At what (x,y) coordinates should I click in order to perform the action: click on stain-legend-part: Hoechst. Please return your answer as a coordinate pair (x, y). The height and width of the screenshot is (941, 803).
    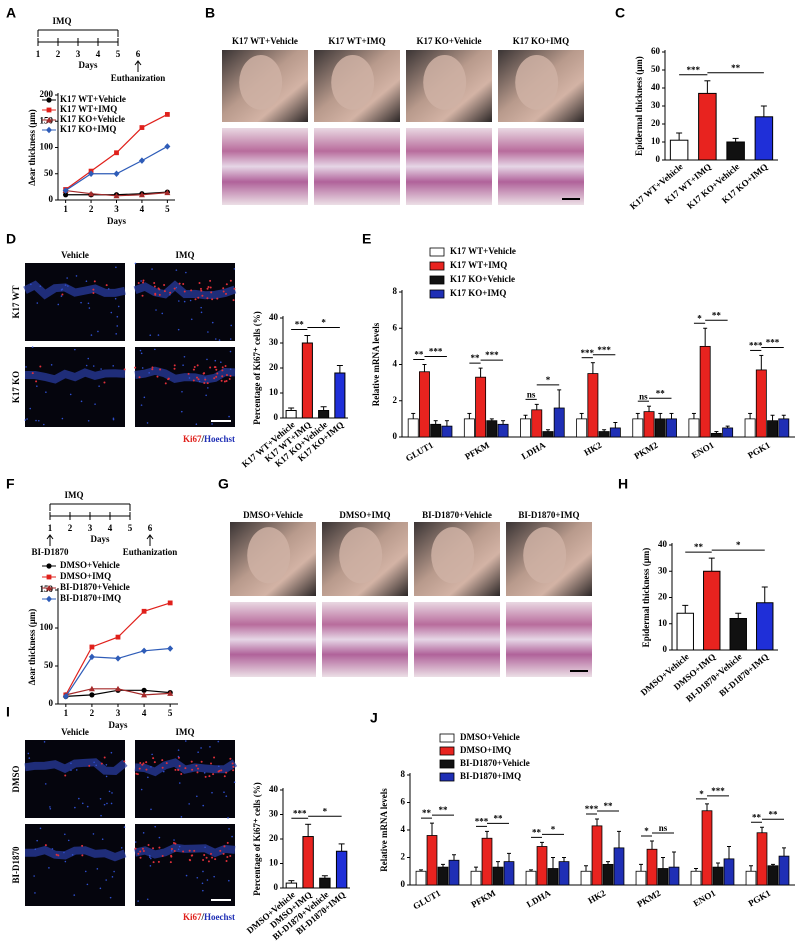
    Looking at the image, I should click on (219, 439).